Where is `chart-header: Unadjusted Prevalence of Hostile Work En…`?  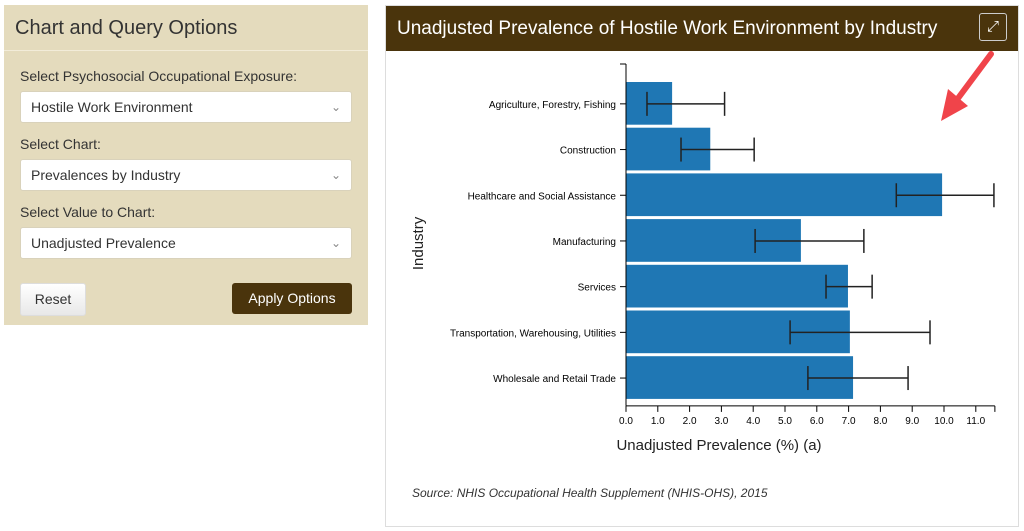 chart-header: Unadjusted Prevalence of Hostile Work En… is located at coordinates (702, 28).